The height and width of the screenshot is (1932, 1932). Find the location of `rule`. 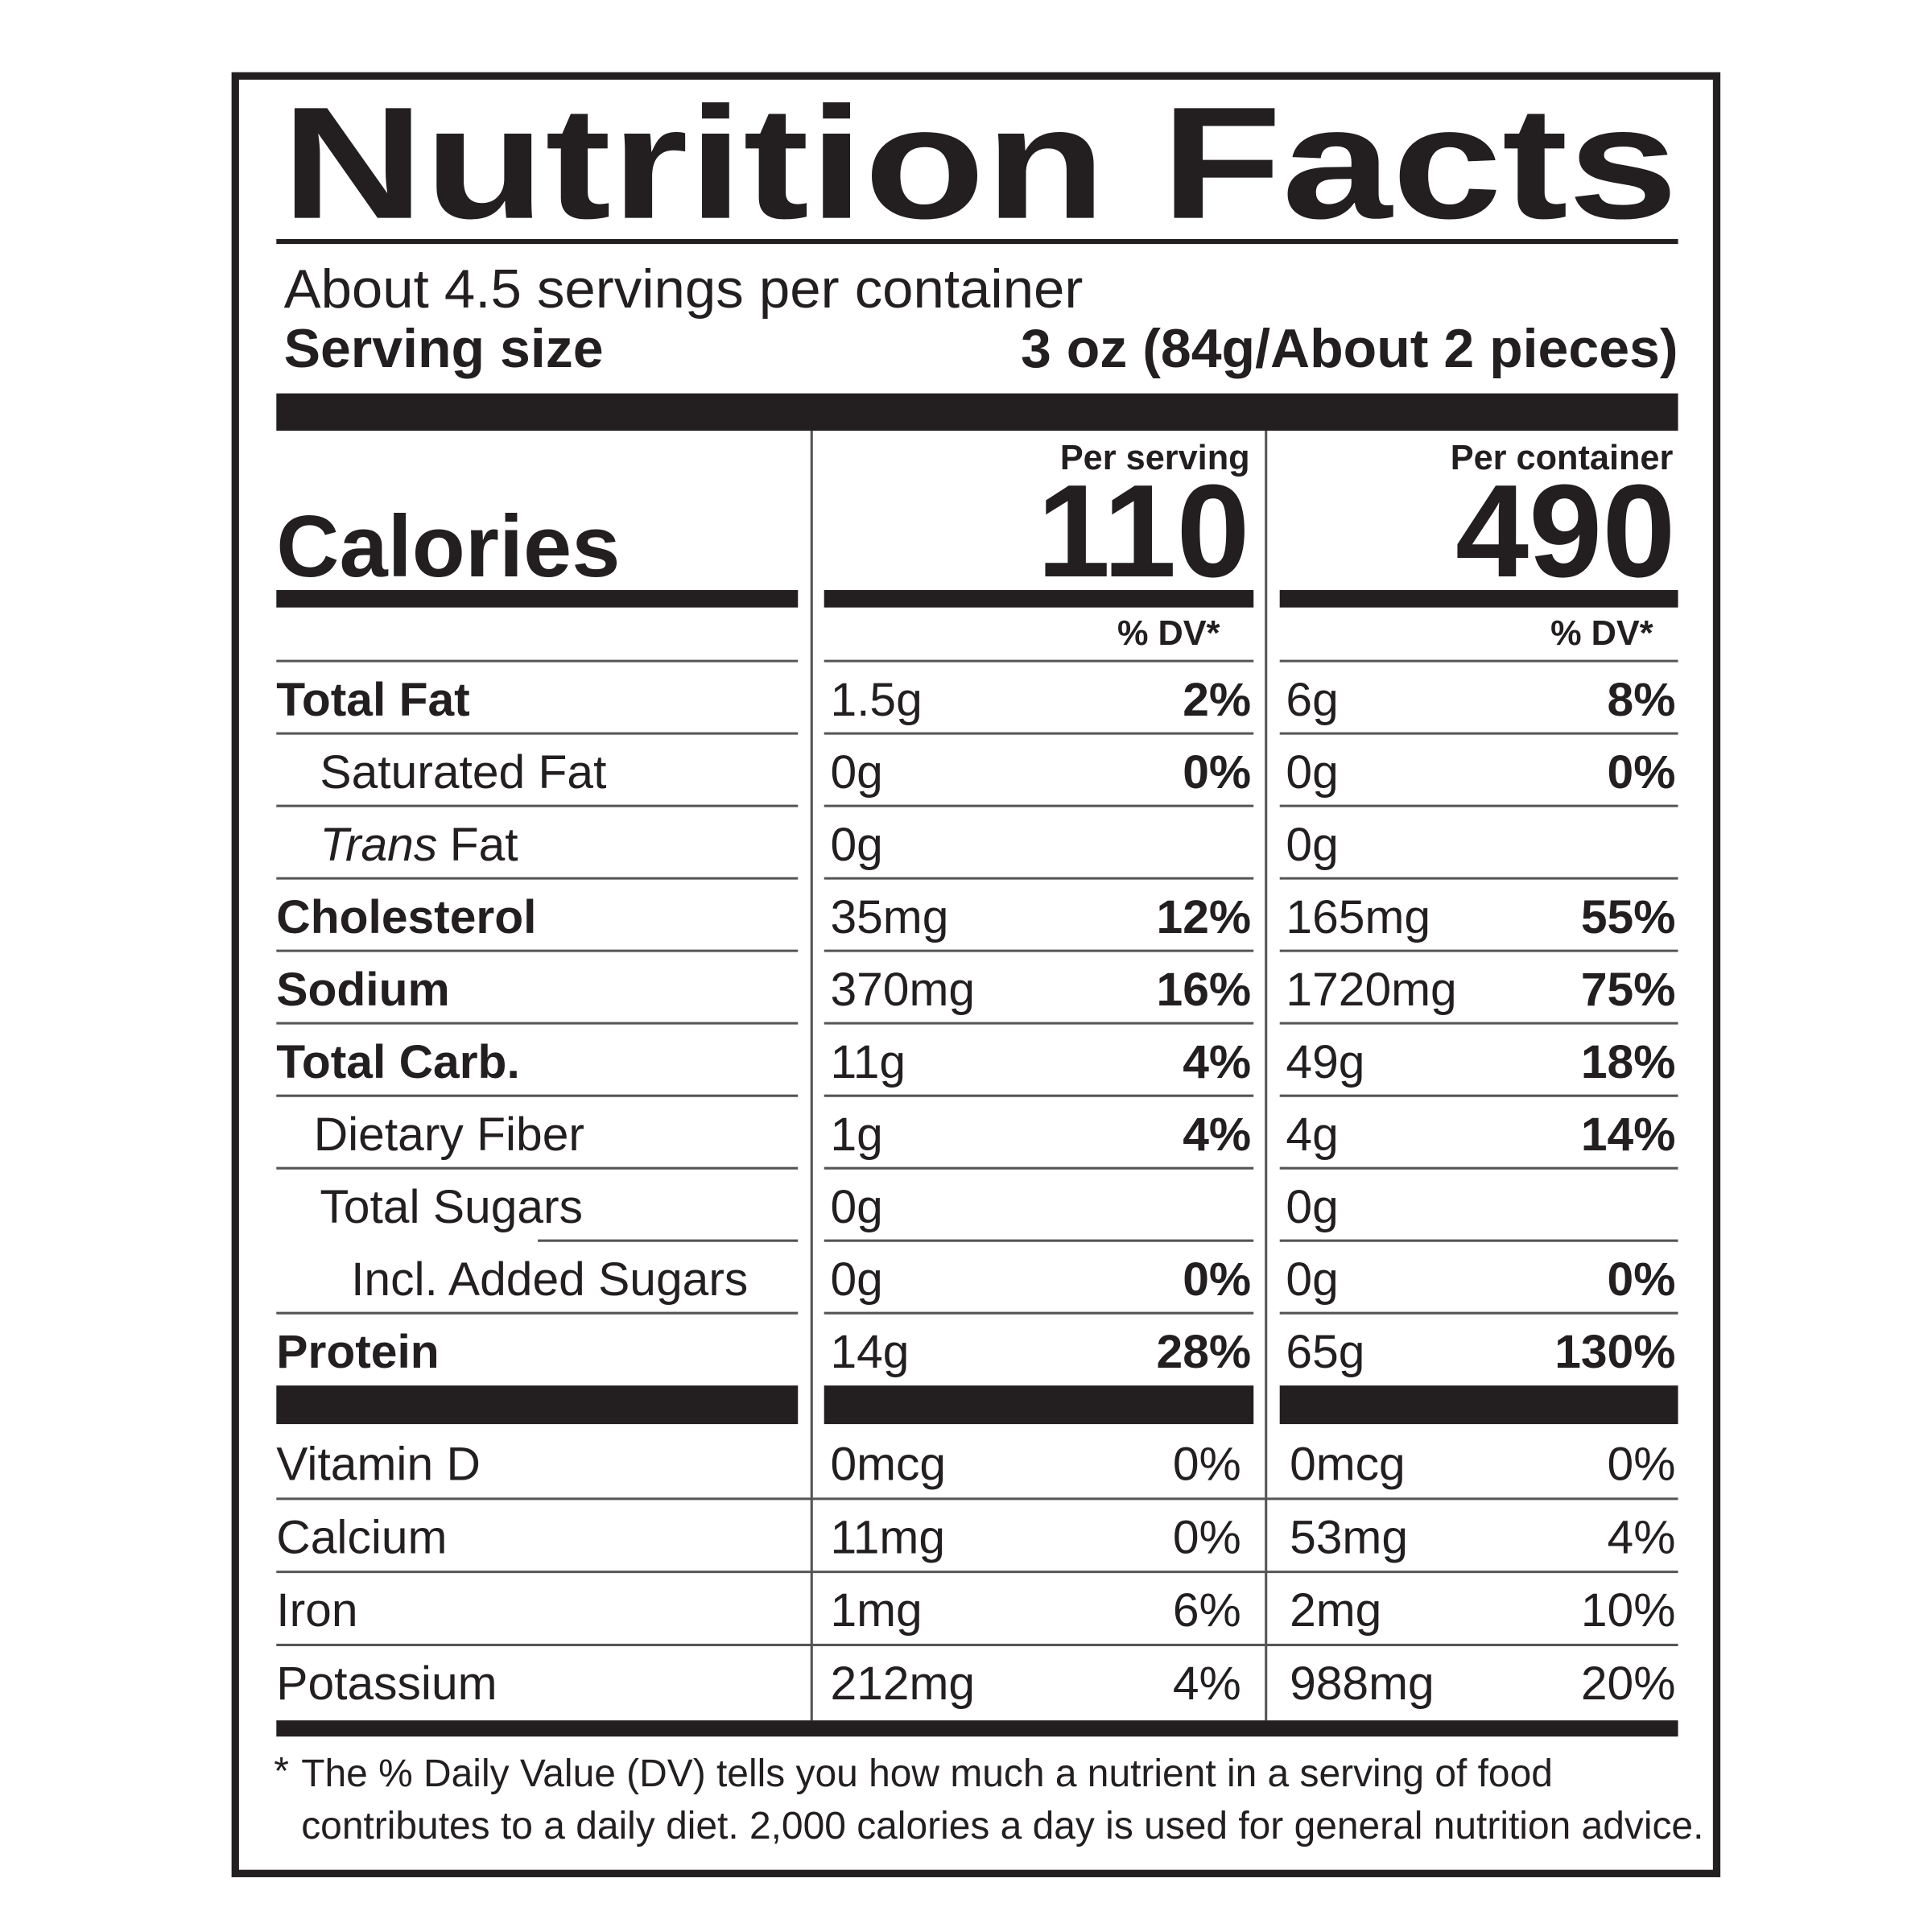

rule is located at coordinates (977, 242).